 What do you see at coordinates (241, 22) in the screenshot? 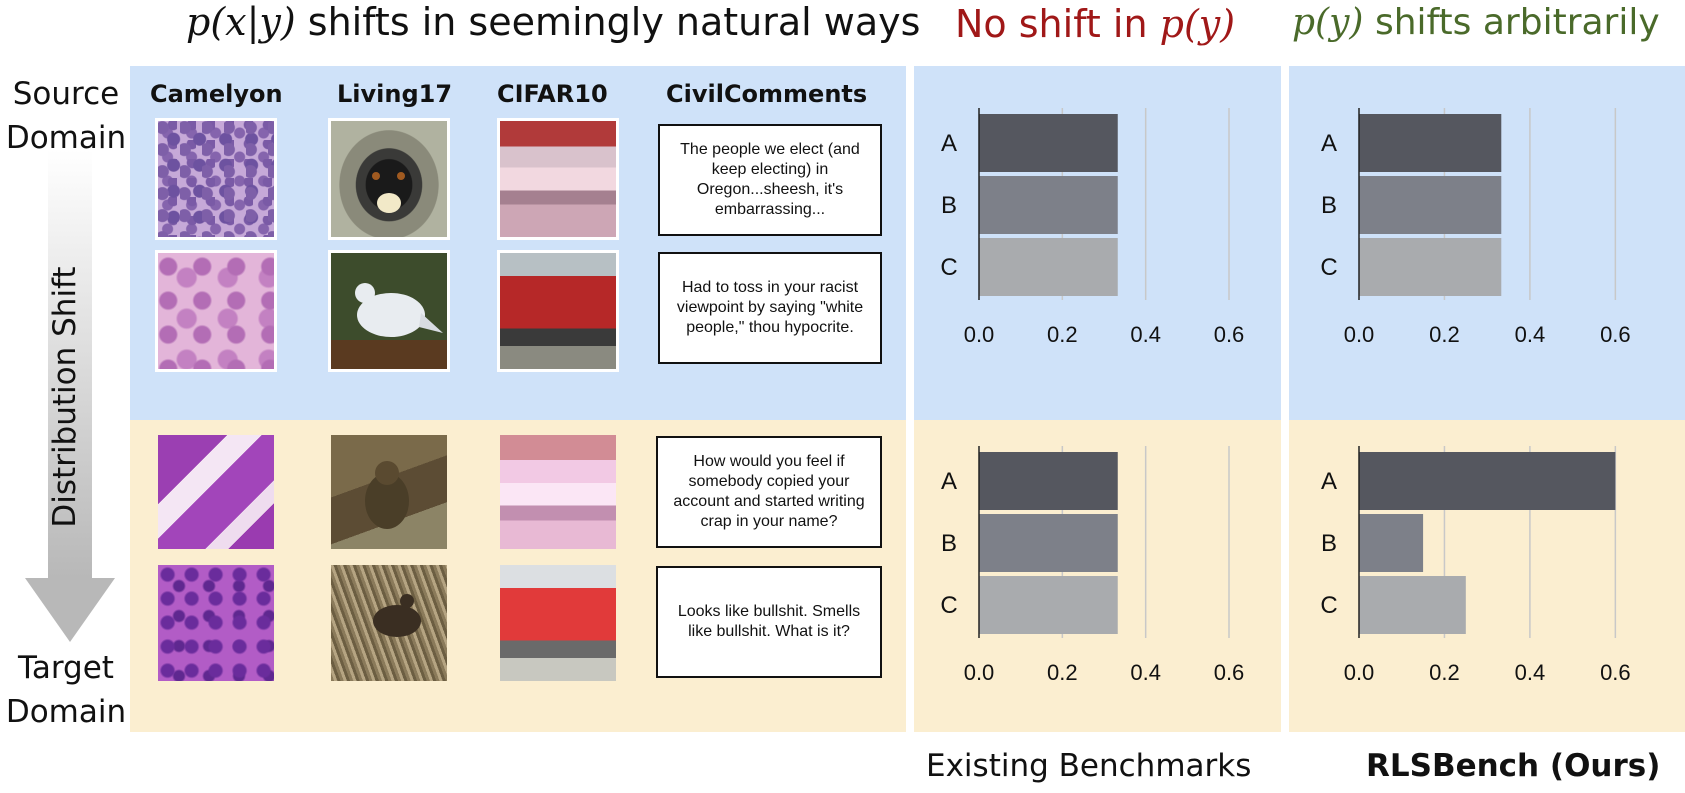
I see `left-heading-math: p(x|y)` at bounding box center [241, 22].